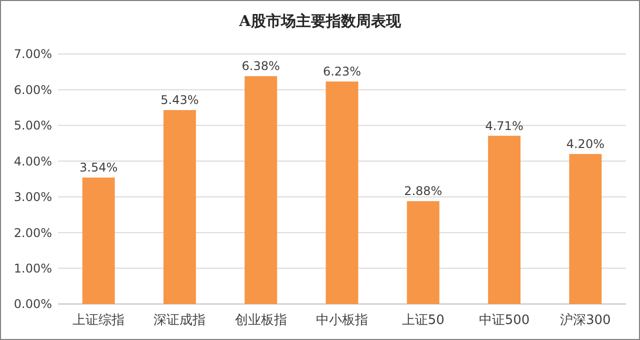 This screenshot has height=340, width=640. What do you see at coordinates (33, 54) in the screenshot?
I see `y-tick-label: 7.00%` at bounding box center [33, 54].